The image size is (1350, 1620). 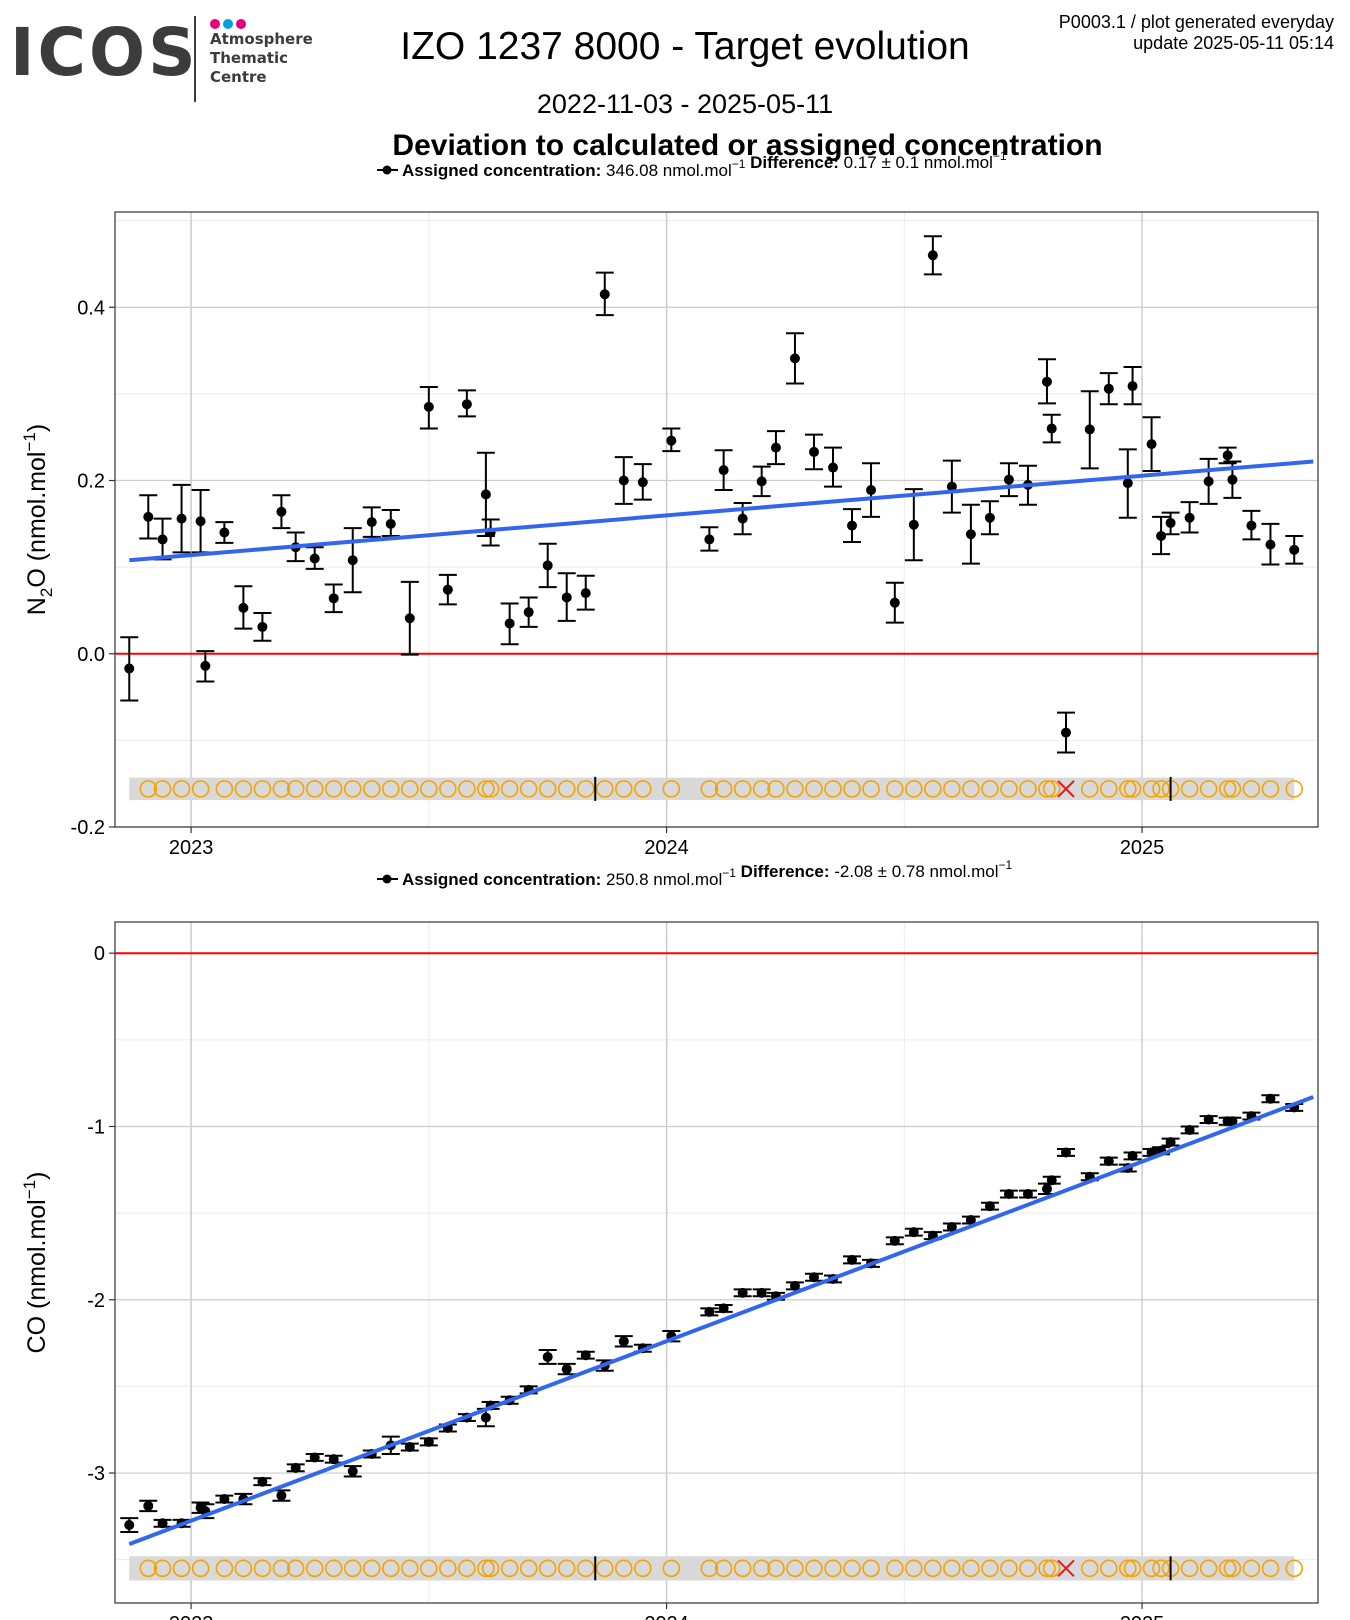 I want to click on y-tick-label: 0.2, so click(x=91, y=482).